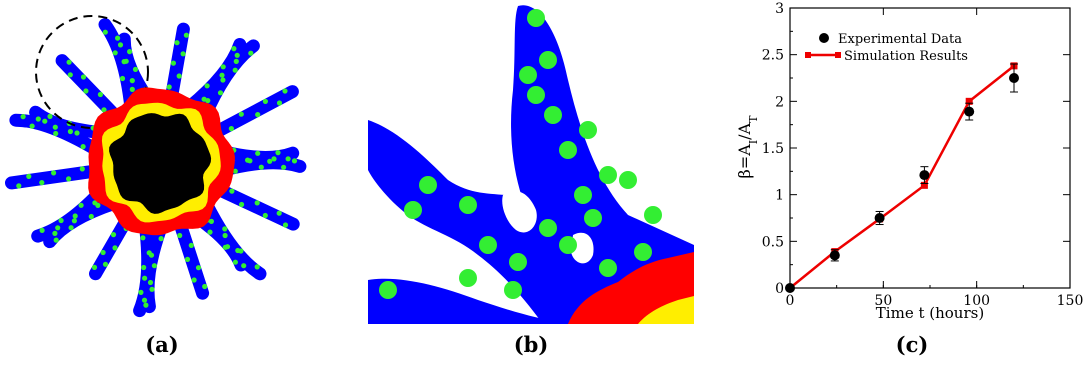  What do you see at coordinates (747, 147) in the screenshot?
I see `y-axis-label: β=AI/AT` at bounding box center [747, 147].